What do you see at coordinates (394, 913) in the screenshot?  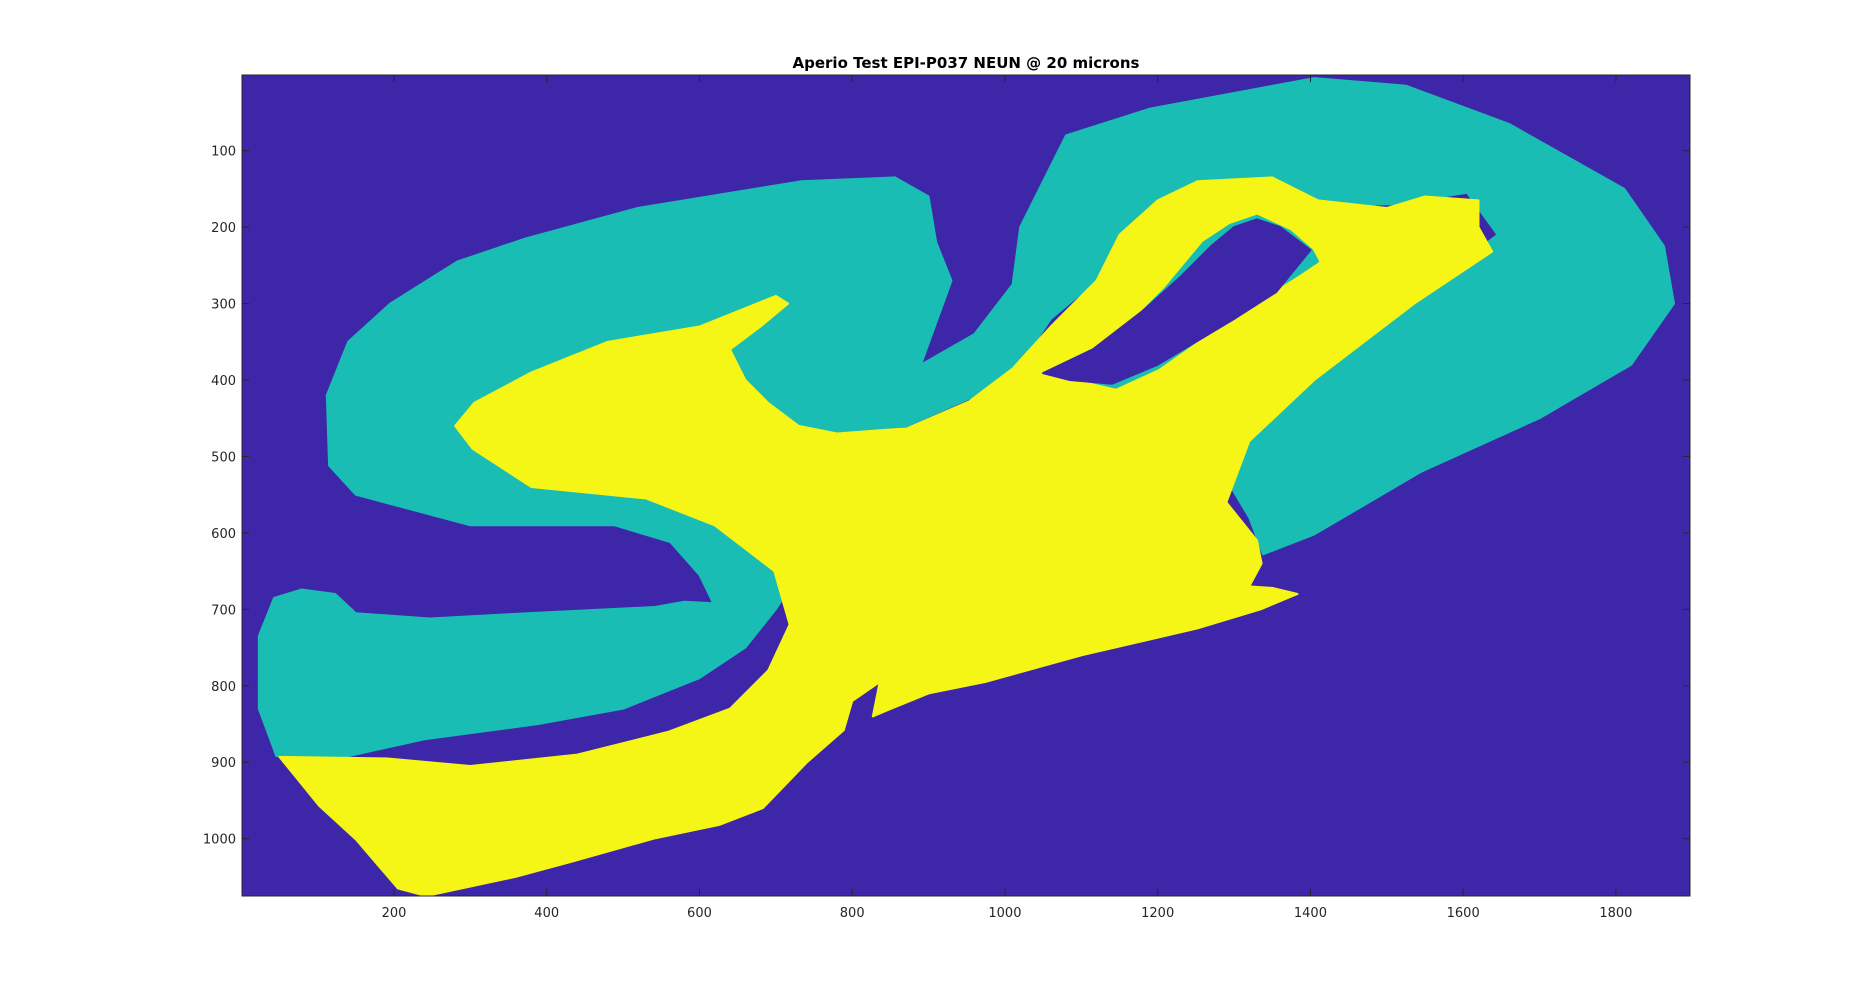 I see `x-tick-label: 200` at bounding box center [394, 913].